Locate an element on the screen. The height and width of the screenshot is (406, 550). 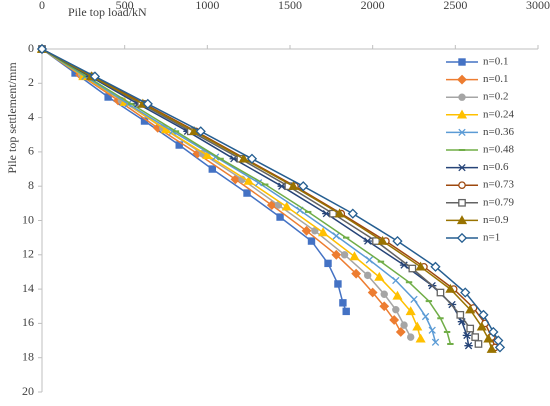
y-tick-label: 8 is located at coordinates (31, 185).